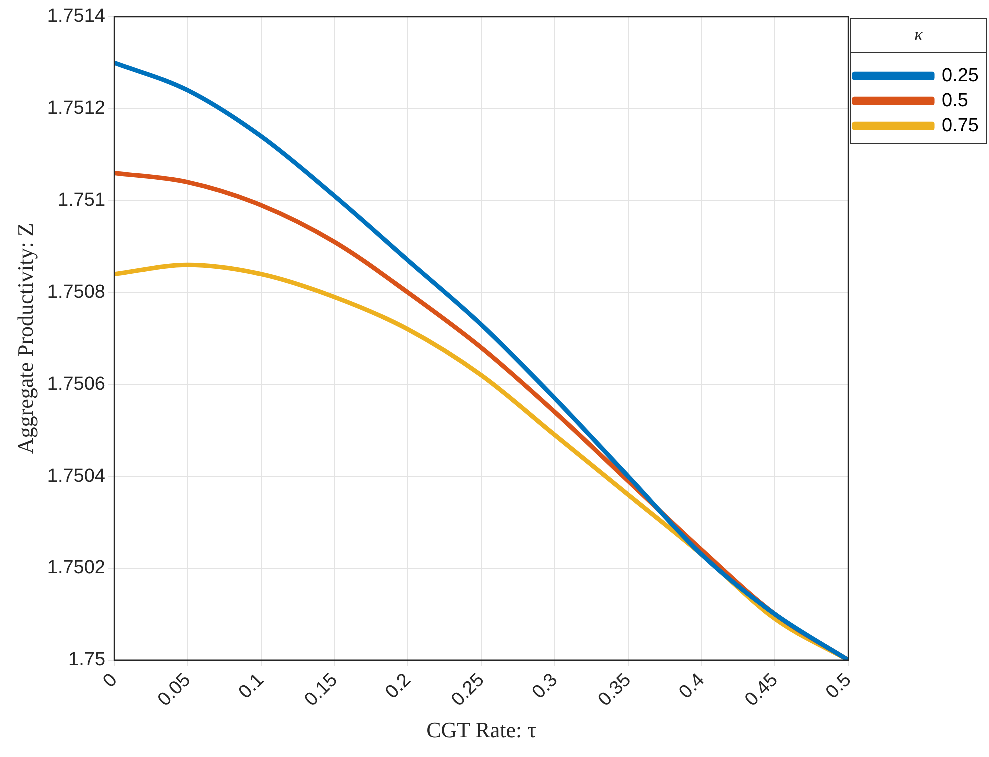  What do you see at coordinates (76, 384) in the screenshot?
I see `y-tick-label: 1.7506` at bounding box center [76, 384].